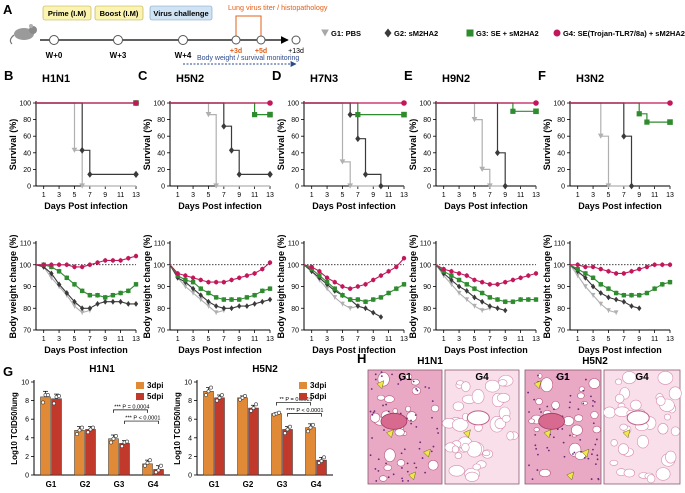  Describe the element at coordinates (270, 114) in the screenshot. I see `survival-end-marker-g3` at that location.